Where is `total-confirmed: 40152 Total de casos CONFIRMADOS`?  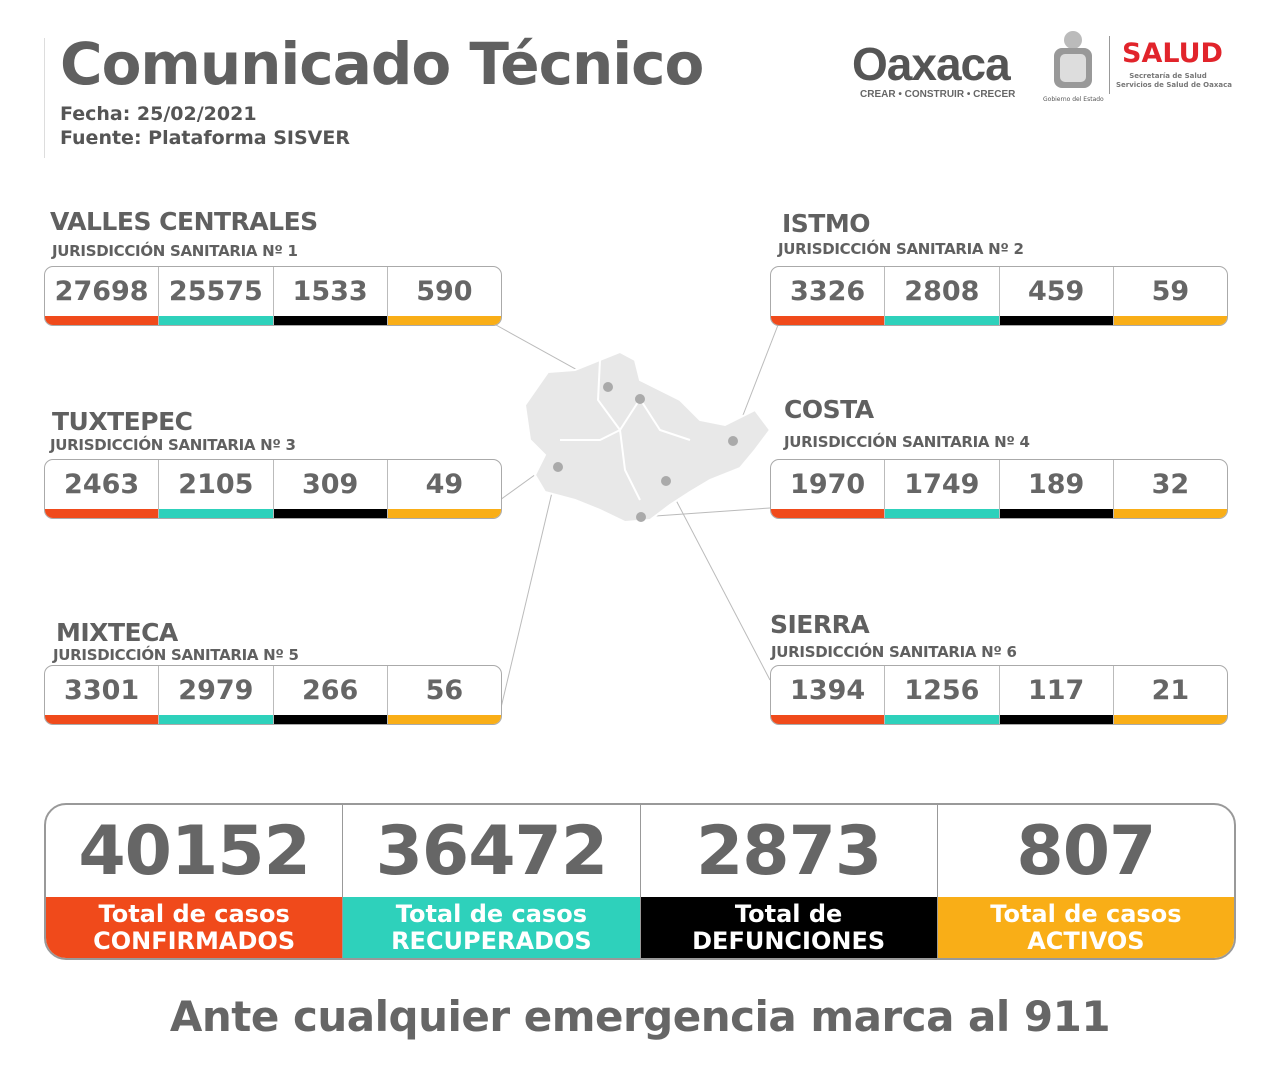
total-confirmed: 40152 Total de casos CONFIRMADOS is located at coordinates (195, 881).